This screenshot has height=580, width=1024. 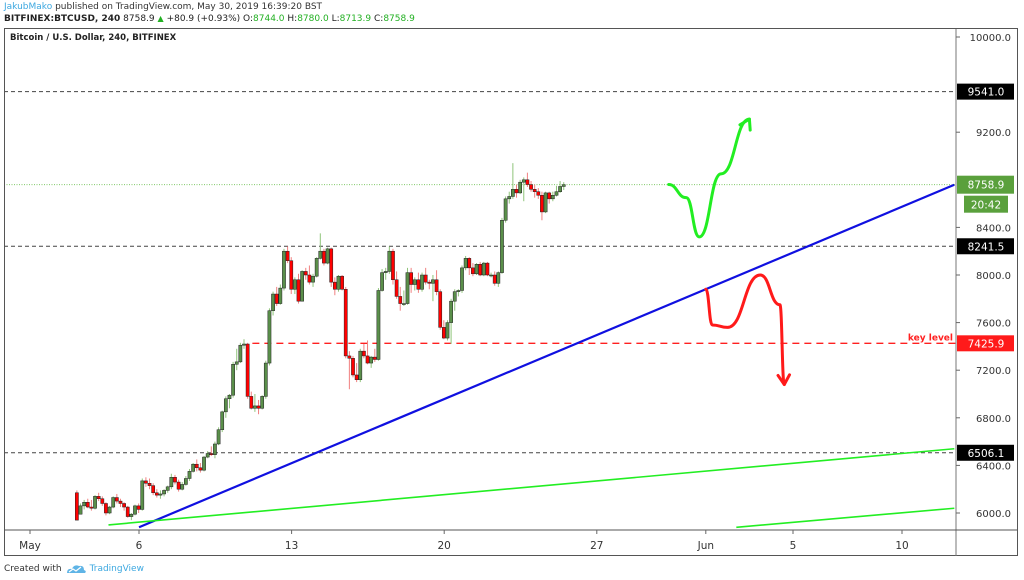 What do you see at coordinates (28, 7) in the screenshot?
I see `author-link: JakubMako` at bounding box center [28, 7].